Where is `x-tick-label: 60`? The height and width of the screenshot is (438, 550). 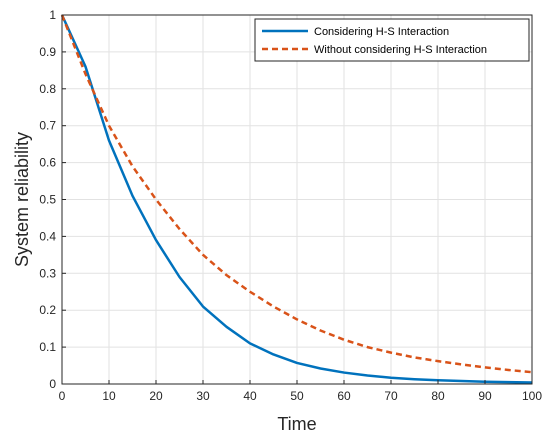
x-tick-label: 60 is located at coordinates (344, 396).